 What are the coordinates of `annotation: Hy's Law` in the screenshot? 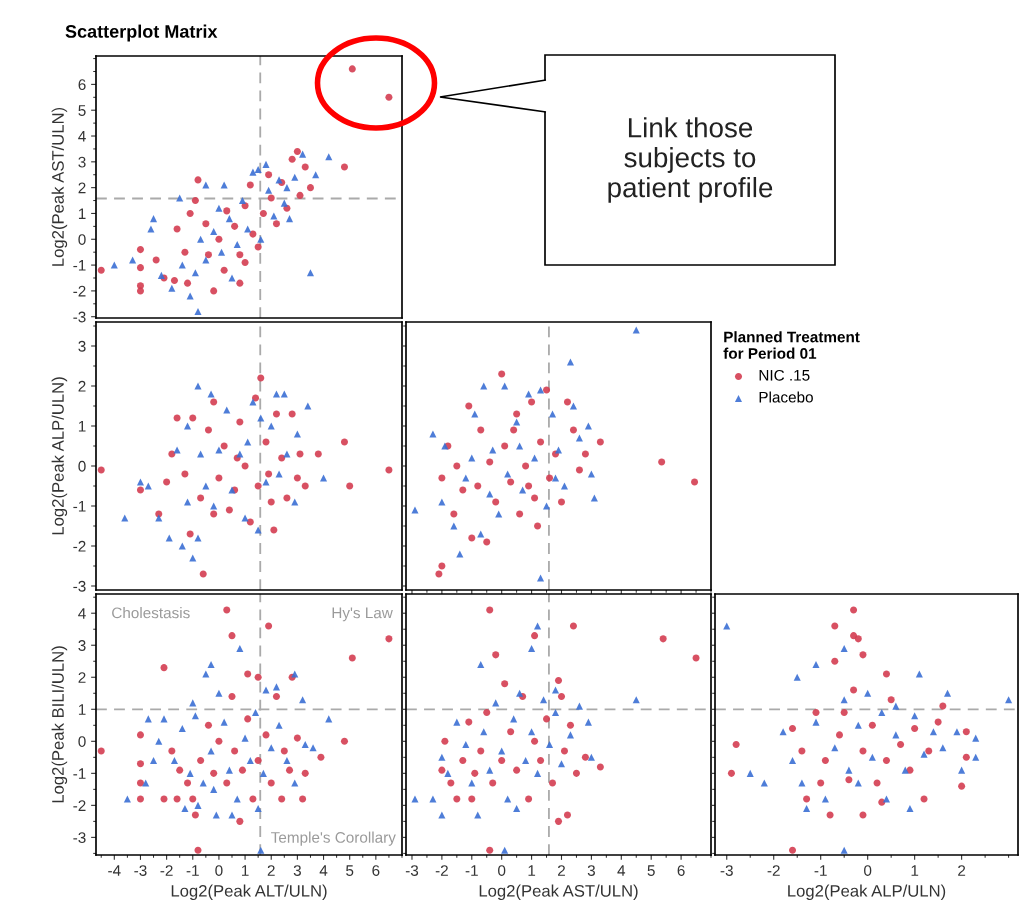 It's located at (362, 614).